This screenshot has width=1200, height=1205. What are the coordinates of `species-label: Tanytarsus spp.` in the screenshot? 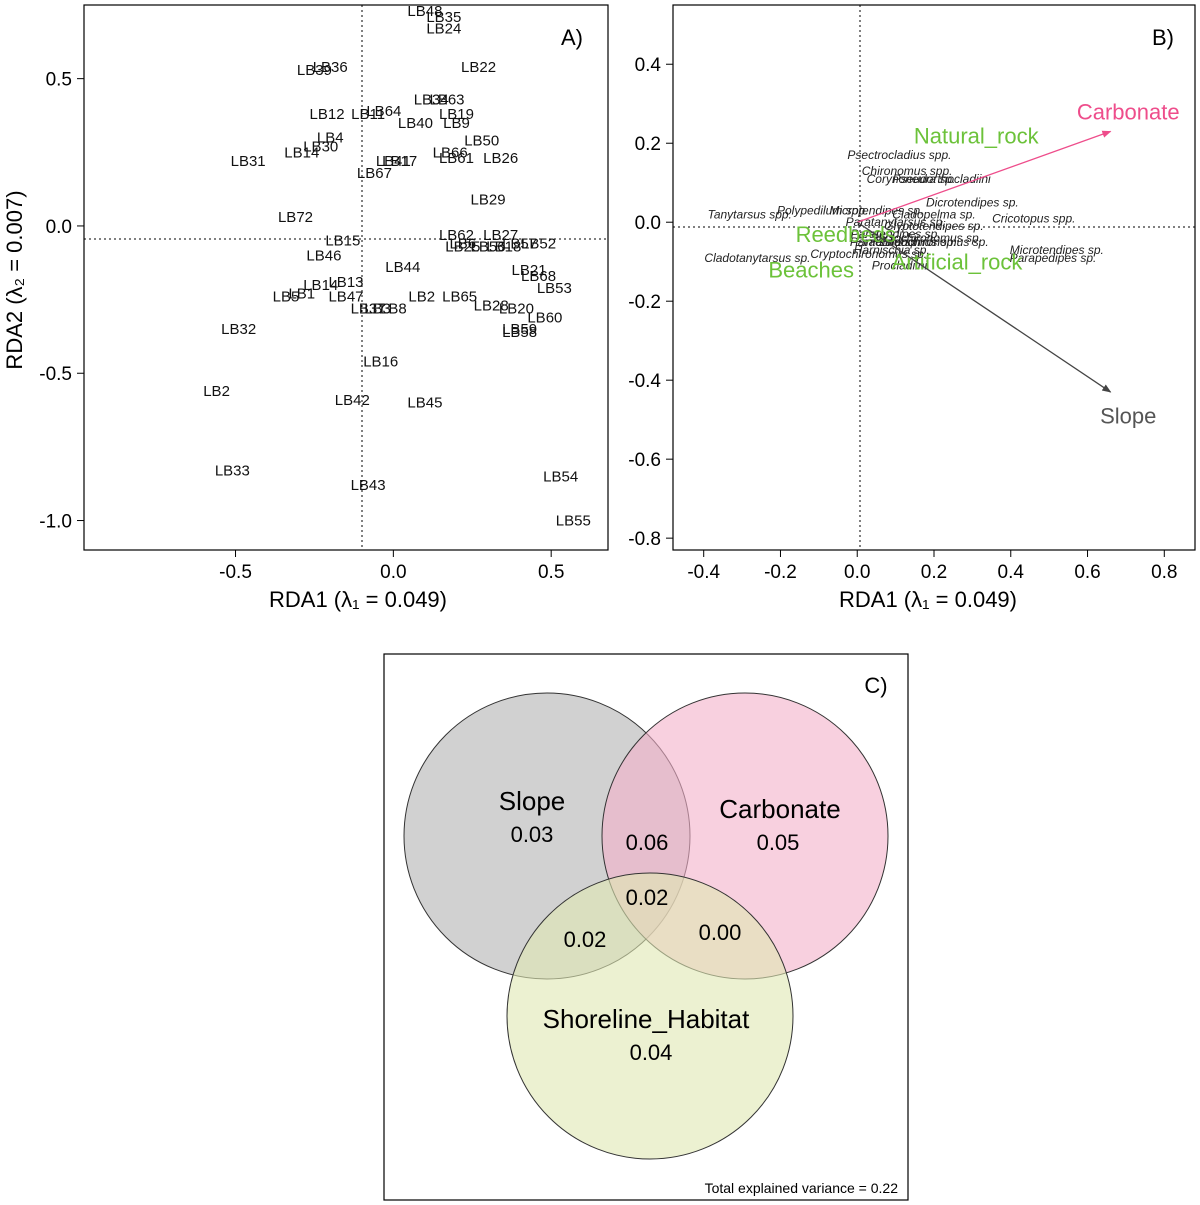 It's located at (750, 214).